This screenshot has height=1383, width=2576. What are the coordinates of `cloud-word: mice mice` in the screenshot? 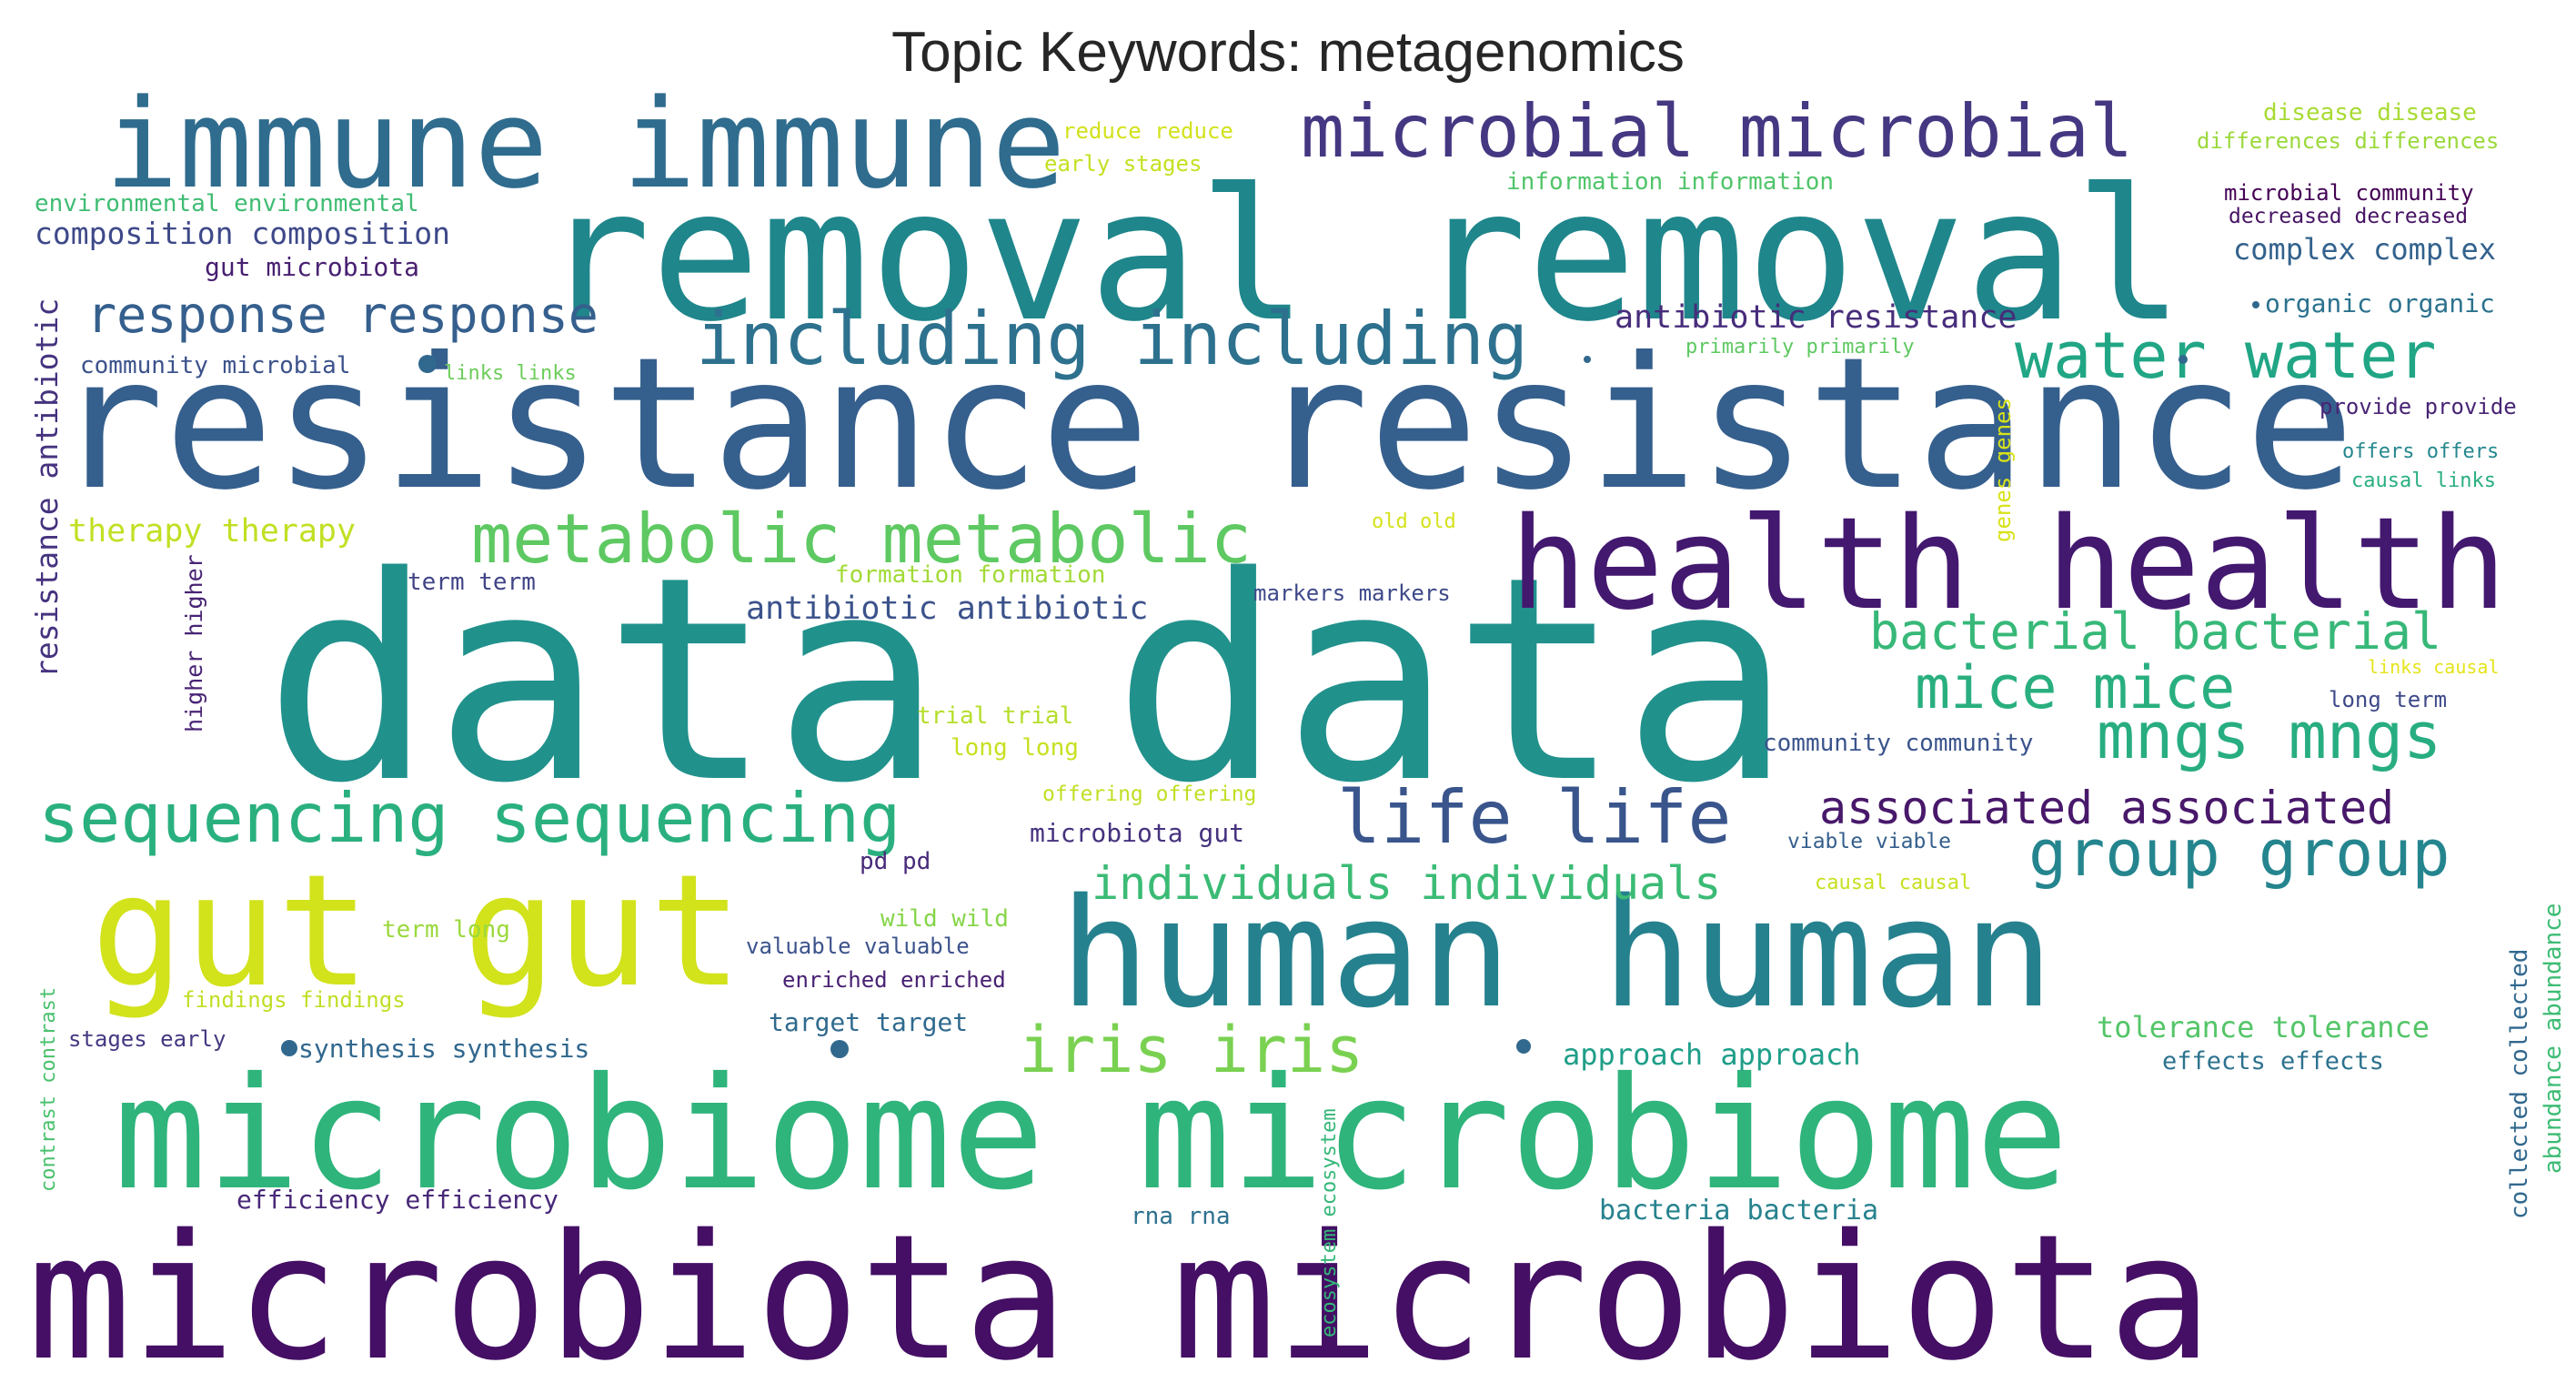 It's located at (2075, 688).